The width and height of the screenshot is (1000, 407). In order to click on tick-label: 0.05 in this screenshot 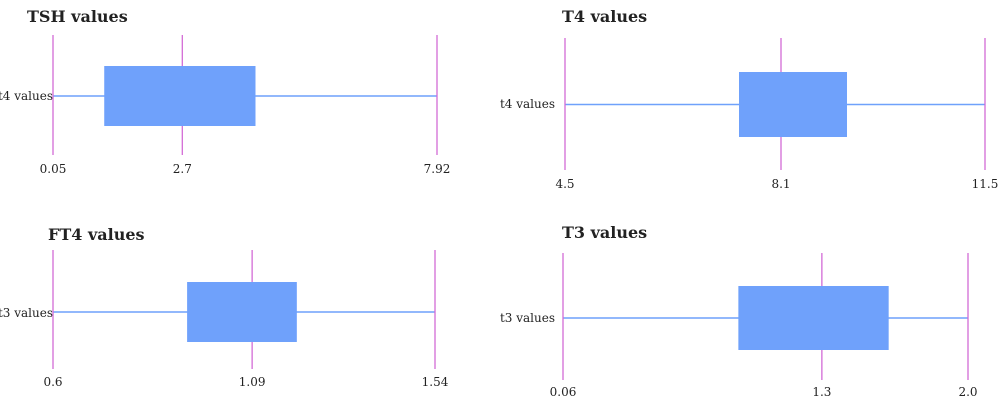, I will do `click(53, 169)`.